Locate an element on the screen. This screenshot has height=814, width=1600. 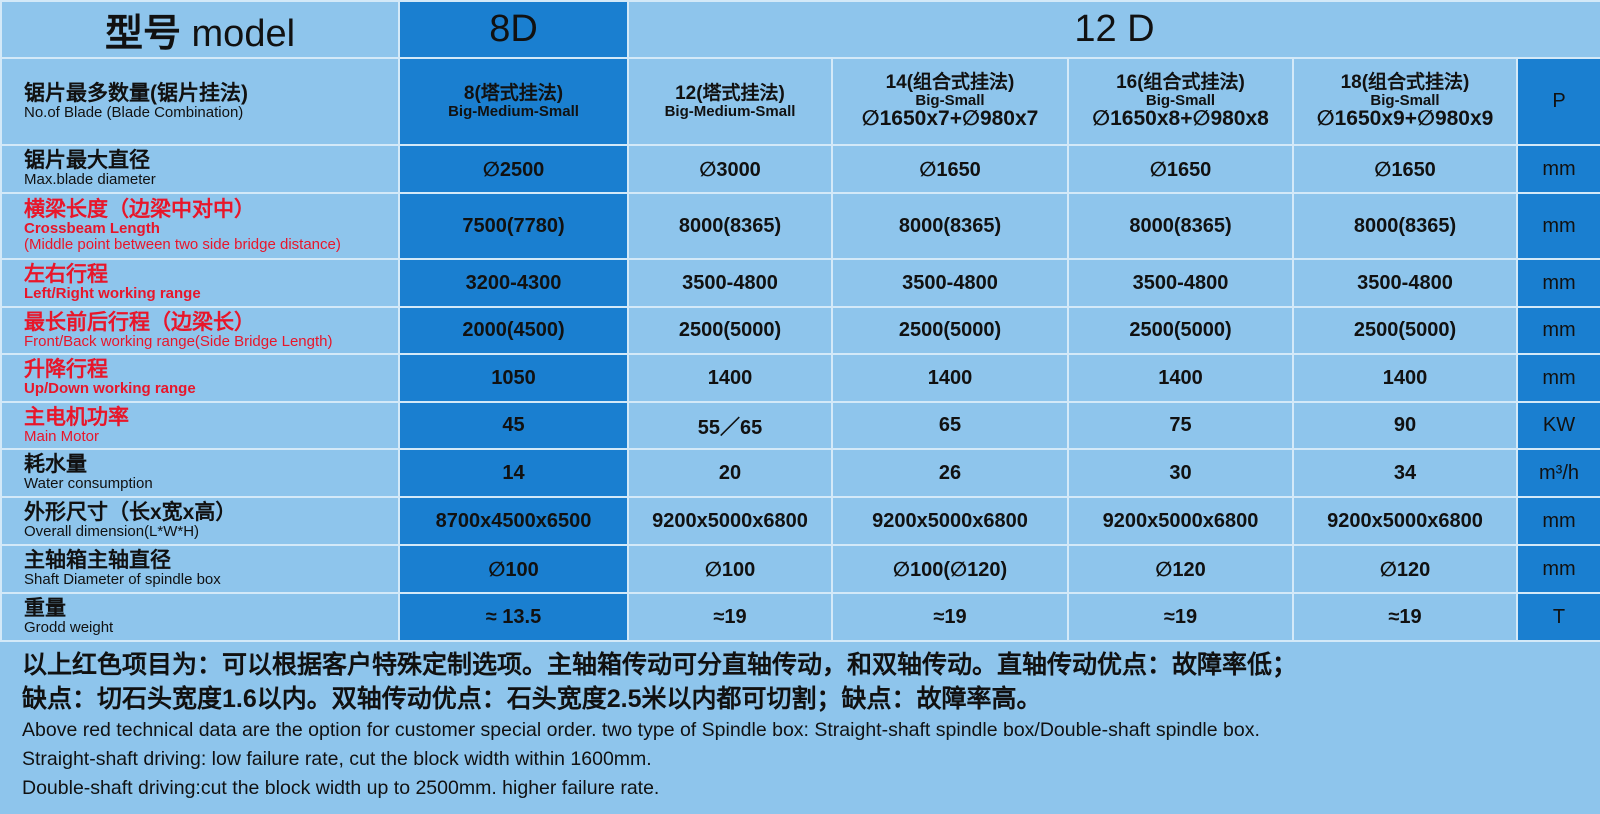
cell-value: ∅2500 is located at coordinates (513, 169).